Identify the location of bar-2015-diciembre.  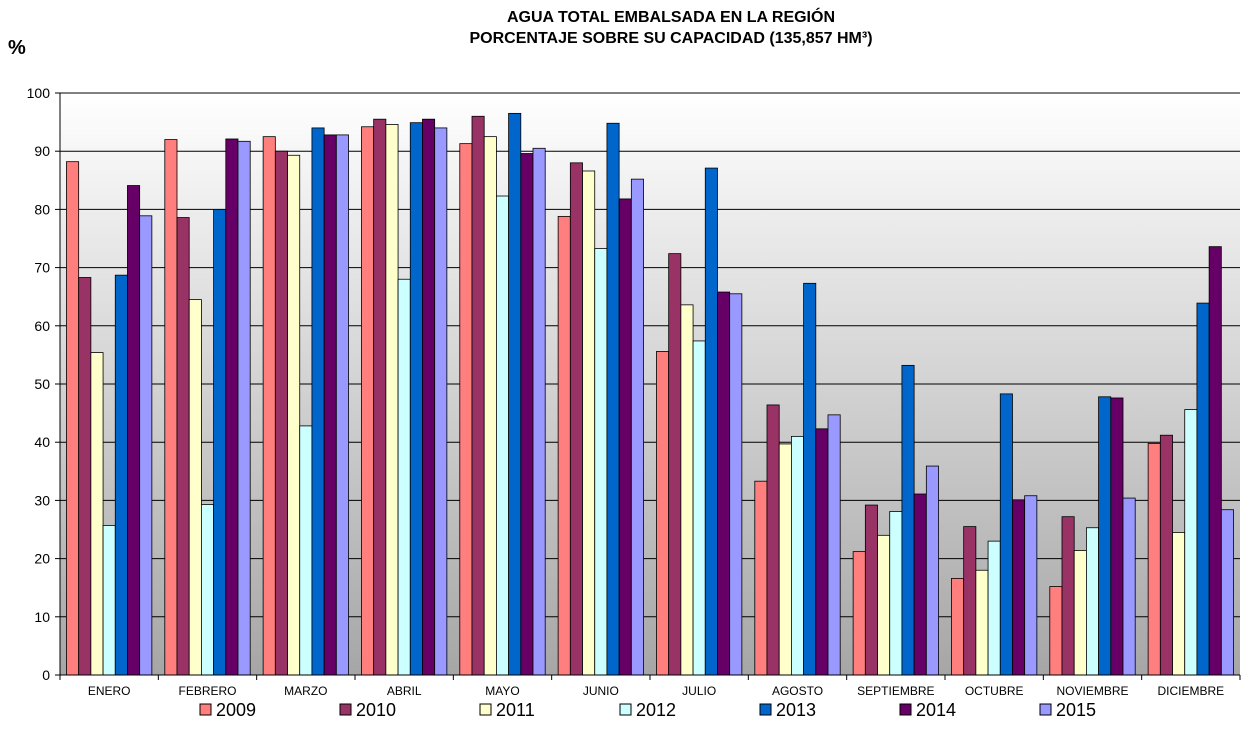
(1227, 592).